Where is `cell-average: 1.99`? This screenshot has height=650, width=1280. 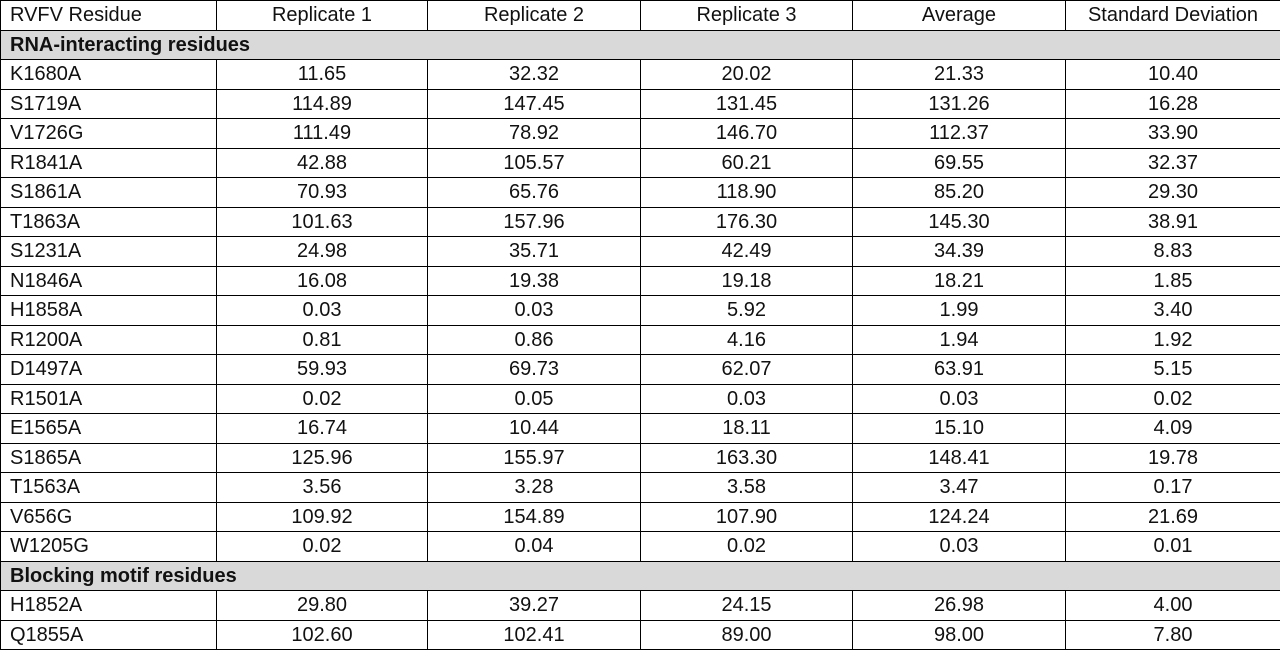
cell-average: 1.99 is located at coordinates (959, 311).